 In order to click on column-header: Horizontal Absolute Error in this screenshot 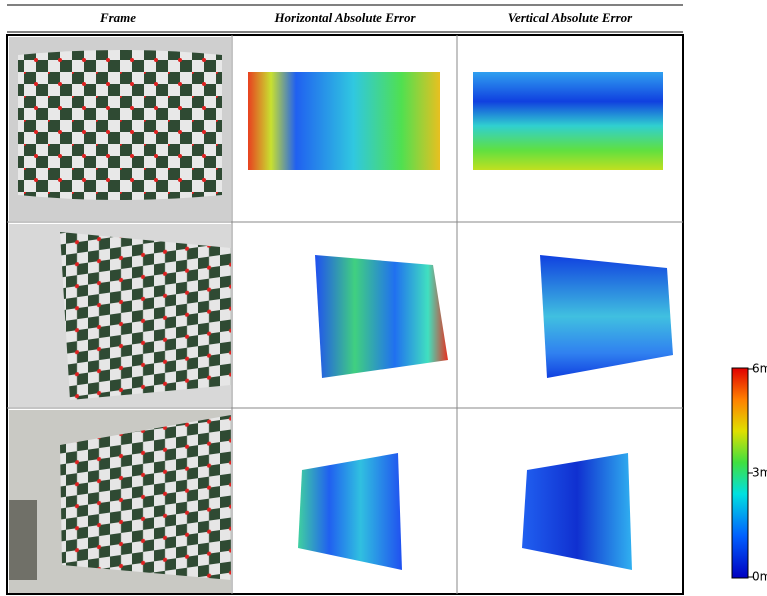, I will do `click(344, 17)`.